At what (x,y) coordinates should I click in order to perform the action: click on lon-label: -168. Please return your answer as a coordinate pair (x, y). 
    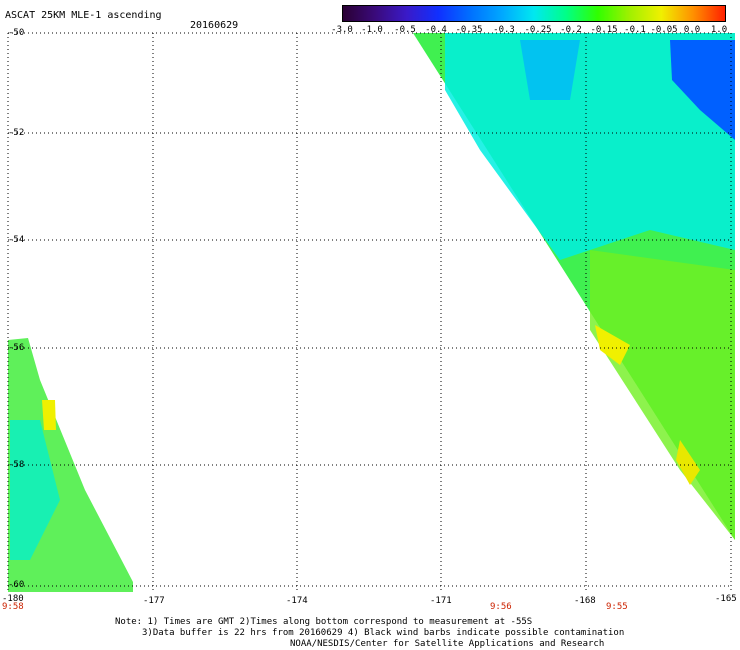
    Looking at the image, I should click on (585, 601).